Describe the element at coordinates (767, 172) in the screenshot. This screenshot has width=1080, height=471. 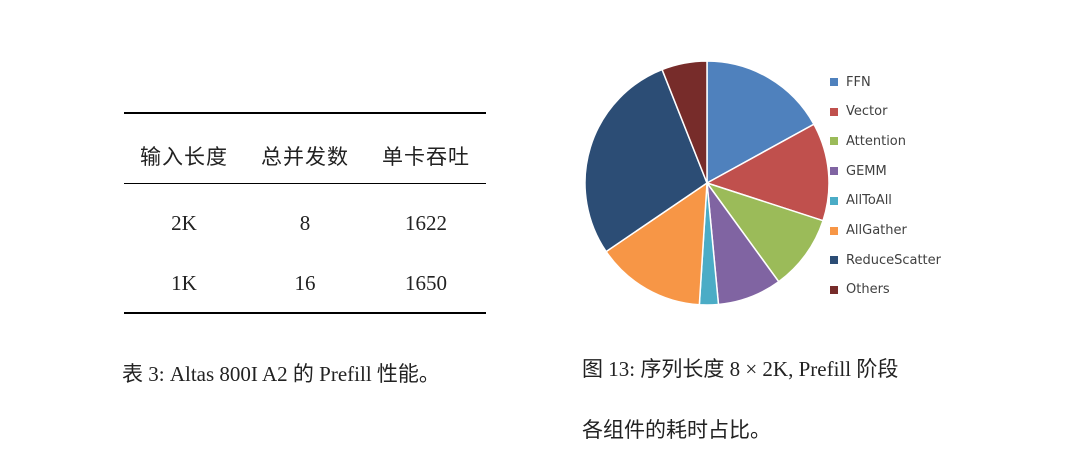
I see `pie-slice-vector` at that location.